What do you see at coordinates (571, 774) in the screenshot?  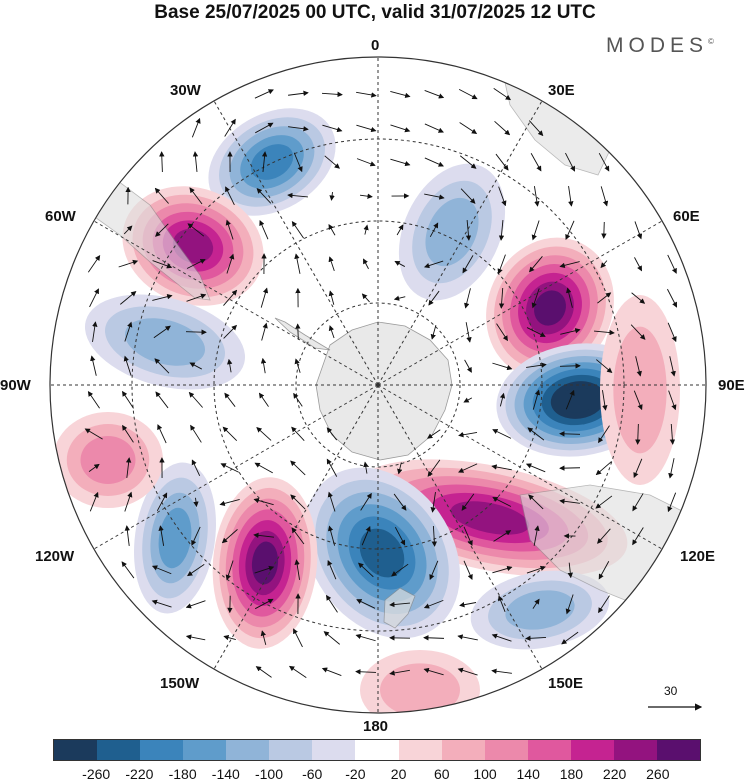 I see `colorbar-tick-label: 180` at bounding box center [571, 774].